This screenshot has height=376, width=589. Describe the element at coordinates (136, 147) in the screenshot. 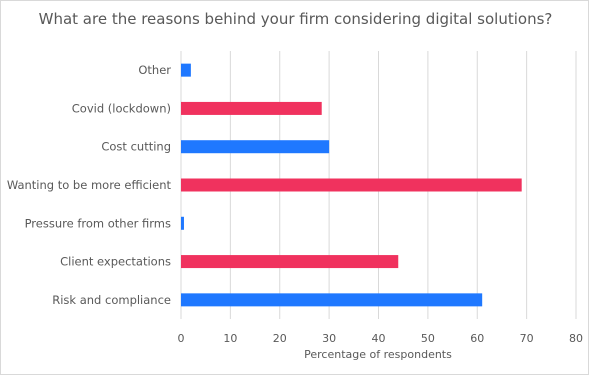

I see `category-label: Cost cutting` at that location.